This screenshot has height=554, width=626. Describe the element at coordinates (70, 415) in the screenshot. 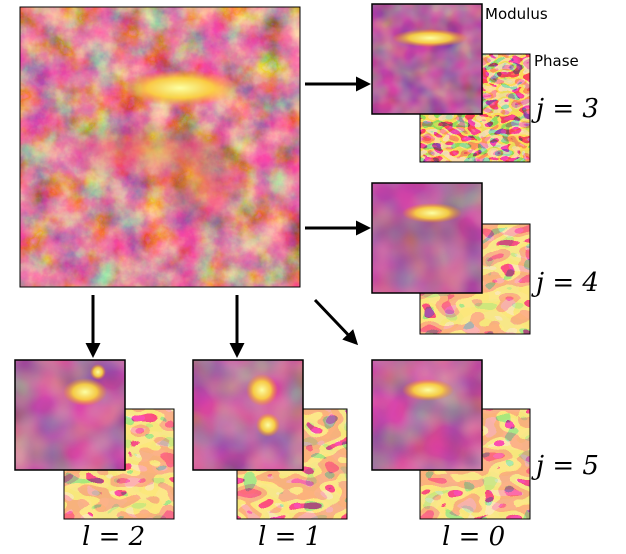

I see `l2-modulus-panel` at that location.